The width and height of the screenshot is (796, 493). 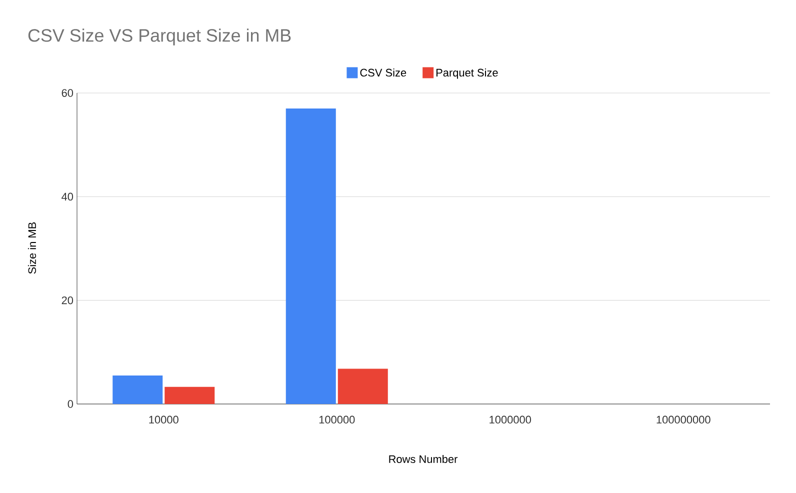 What do you see at coordinates (511, 420) in the screenshot?
I see `x-tick-label: 1000000` at bounding box center [511, 420].